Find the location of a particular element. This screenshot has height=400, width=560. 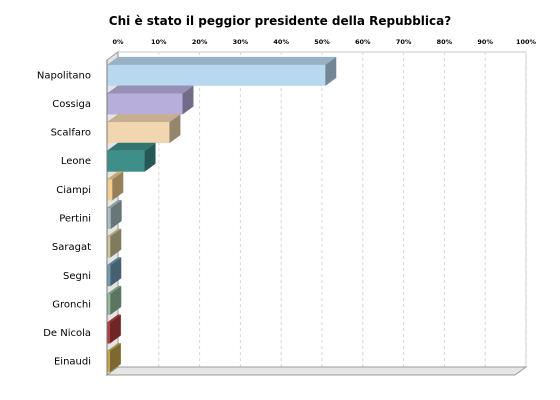

category-label: Cossiga is located at coordinates (71, 104).